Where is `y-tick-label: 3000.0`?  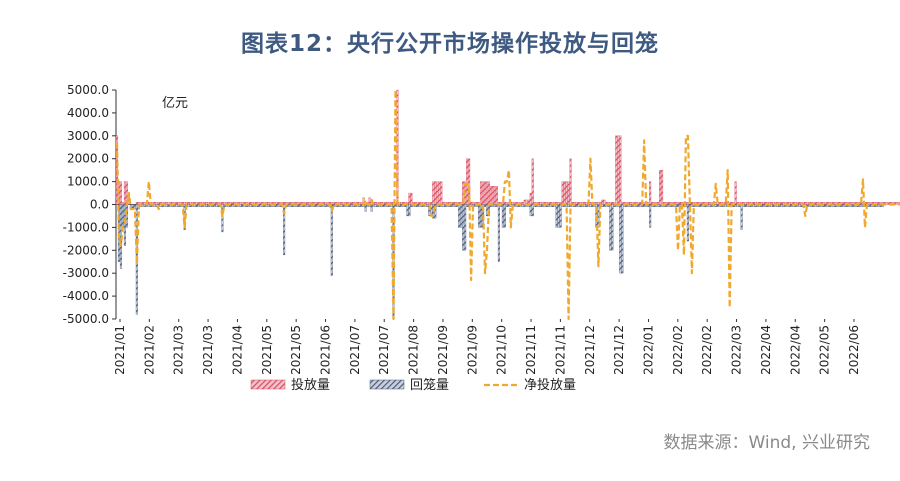
y-tick-label: 3000.0 is located at coordinates (88, 136).